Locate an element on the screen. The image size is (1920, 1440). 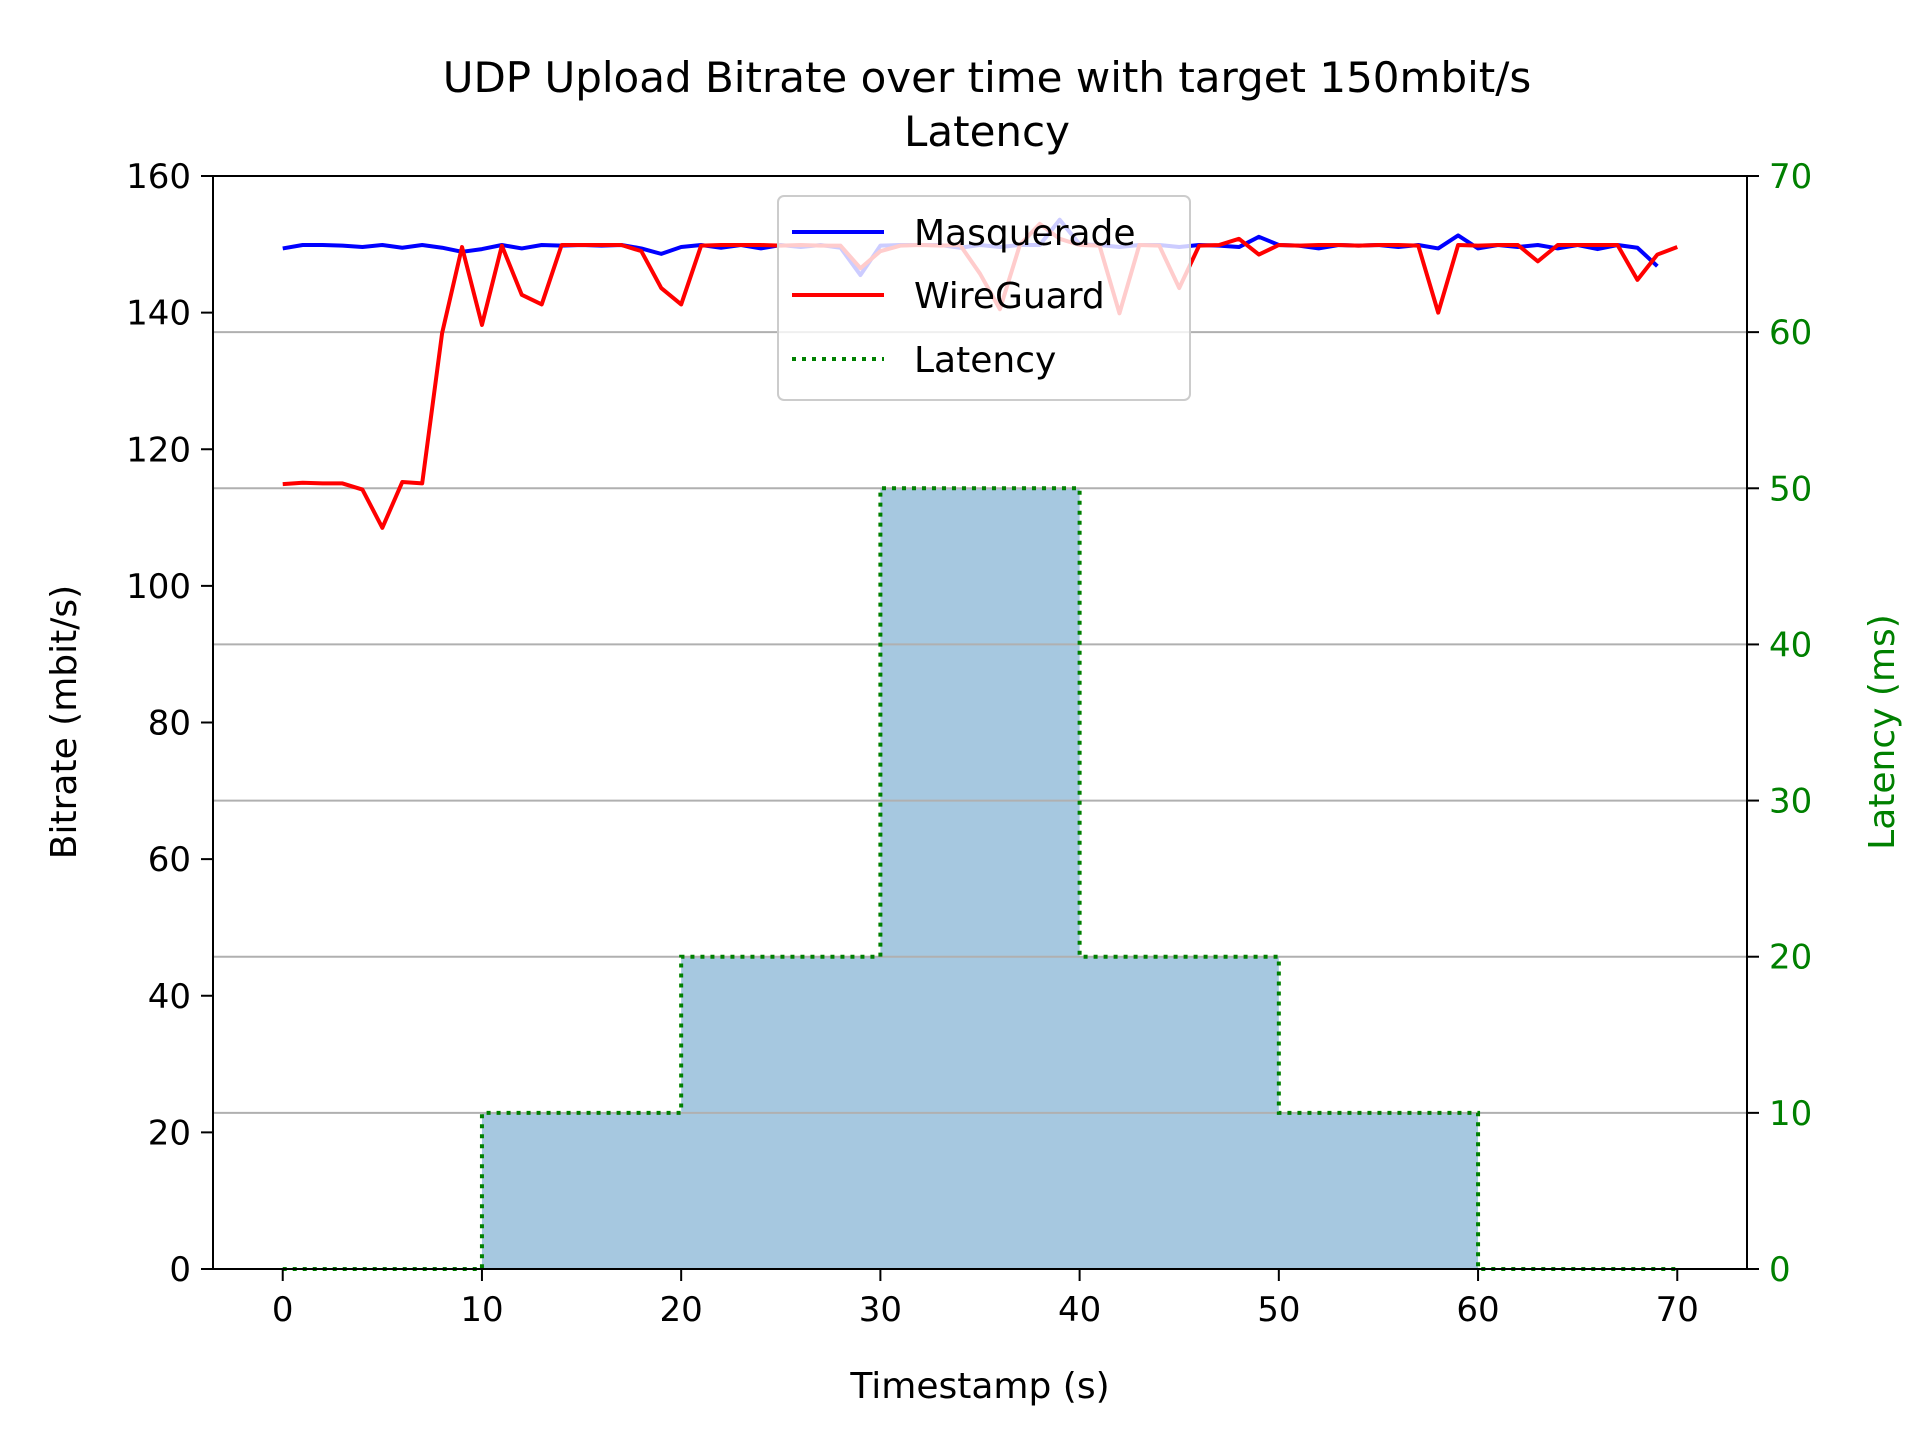
legend-box is located at coordinates (984, 298).